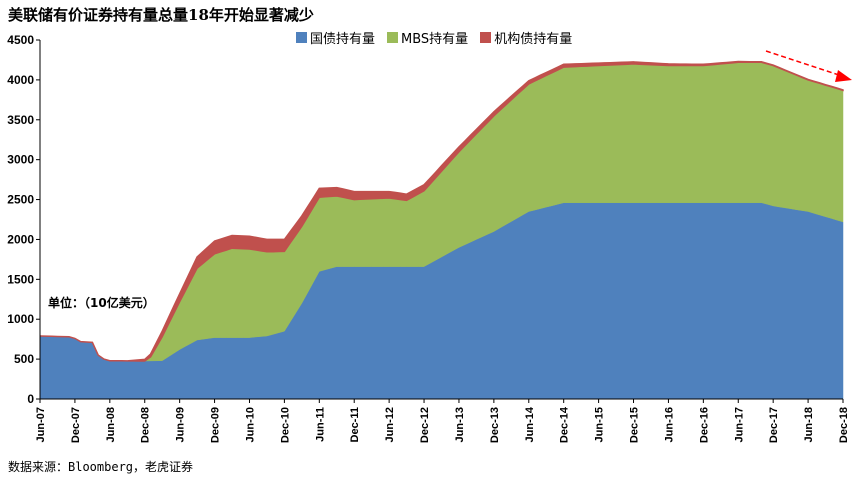 The width and height of the screenshot is (860, 477). What do you see at coordinates (101, 467) in the screenshot?
I see `source-note: 数据来源：Bloomberg，老虎证券` at bounding box center [101, 467].